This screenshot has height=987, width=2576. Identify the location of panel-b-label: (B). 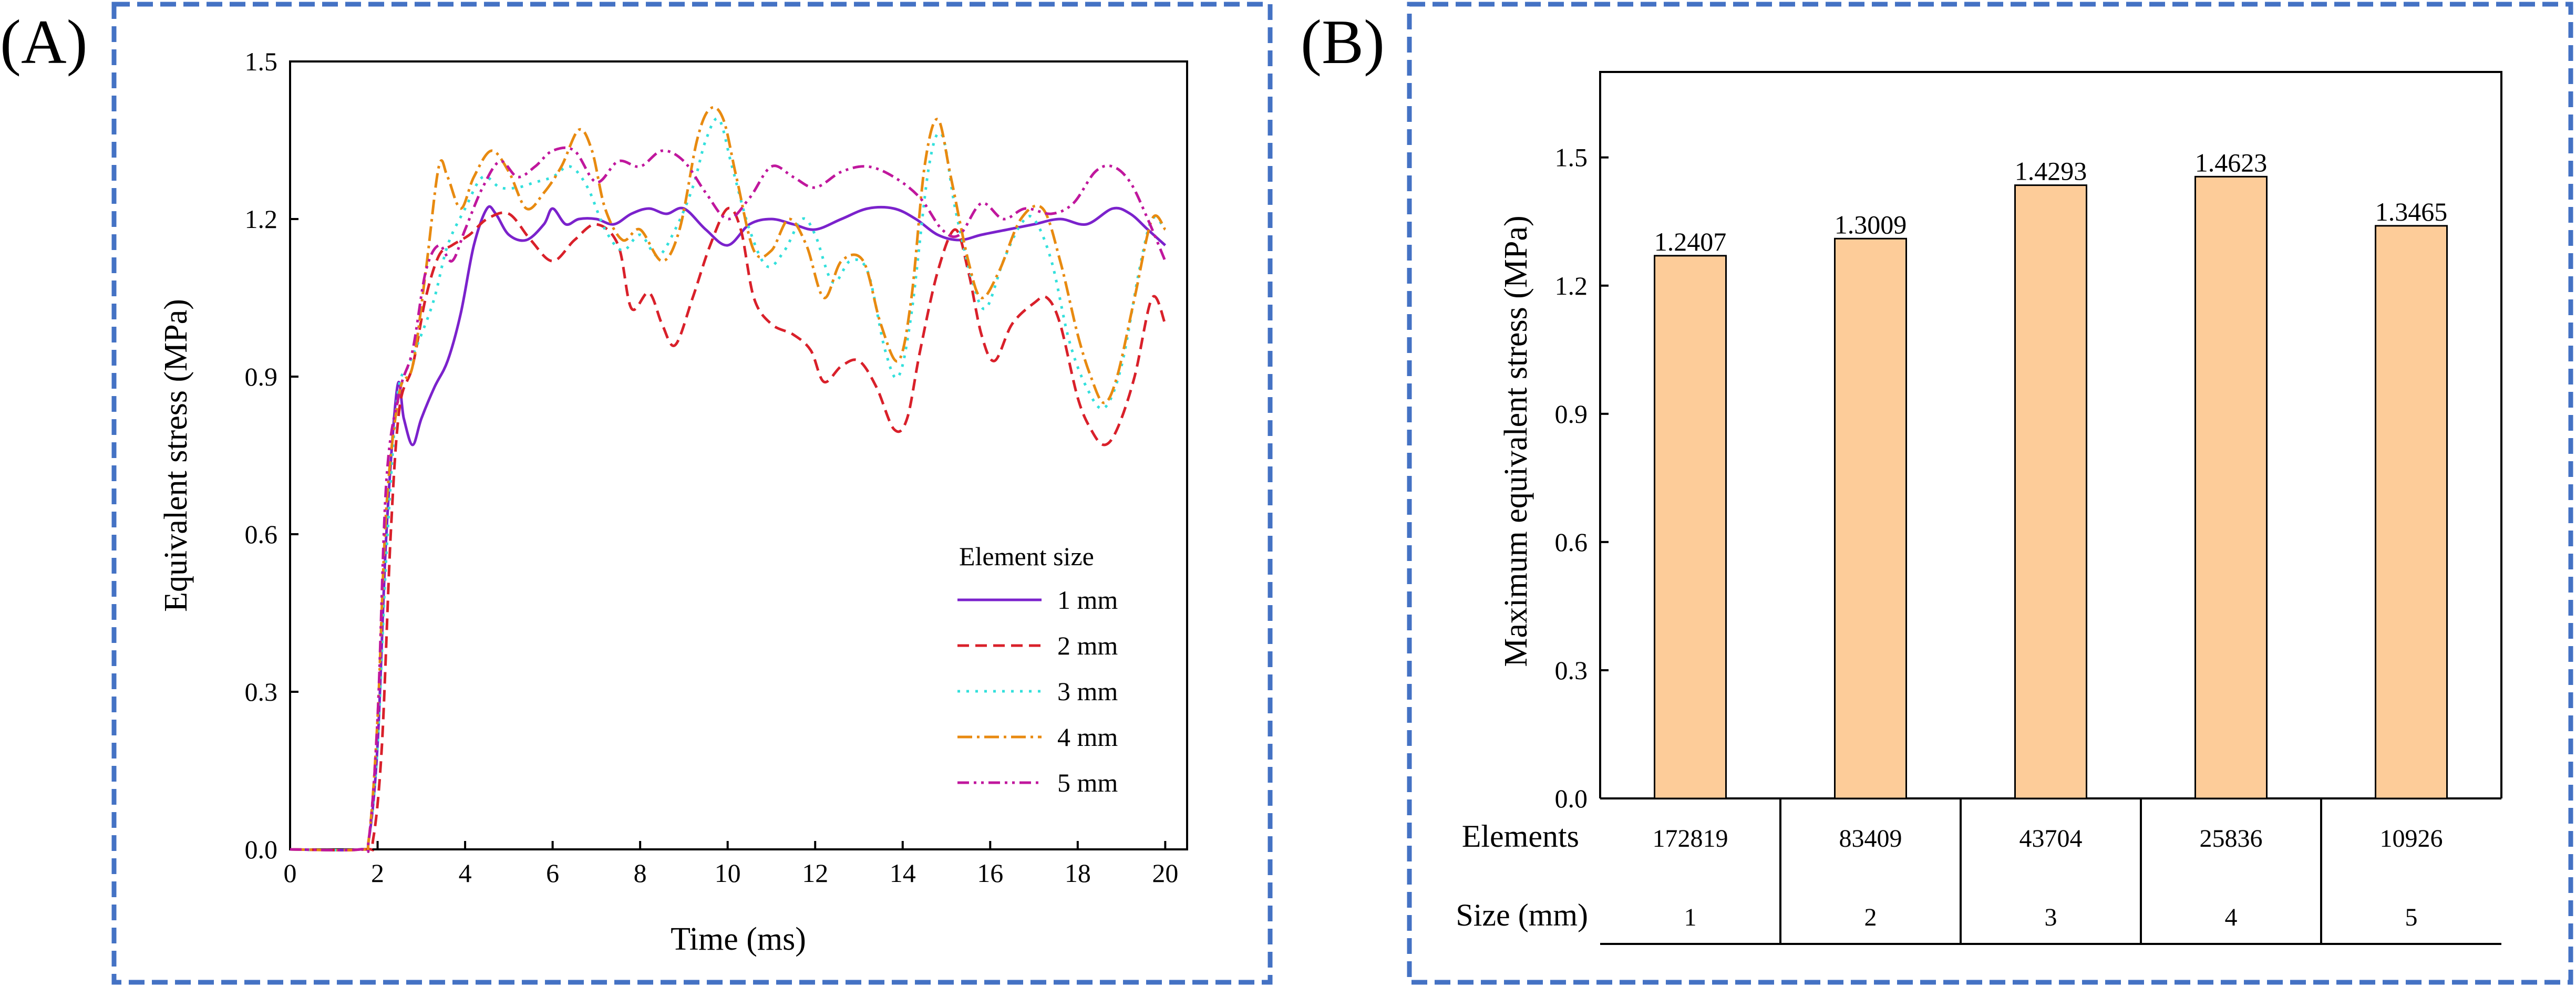
(1343, 42).